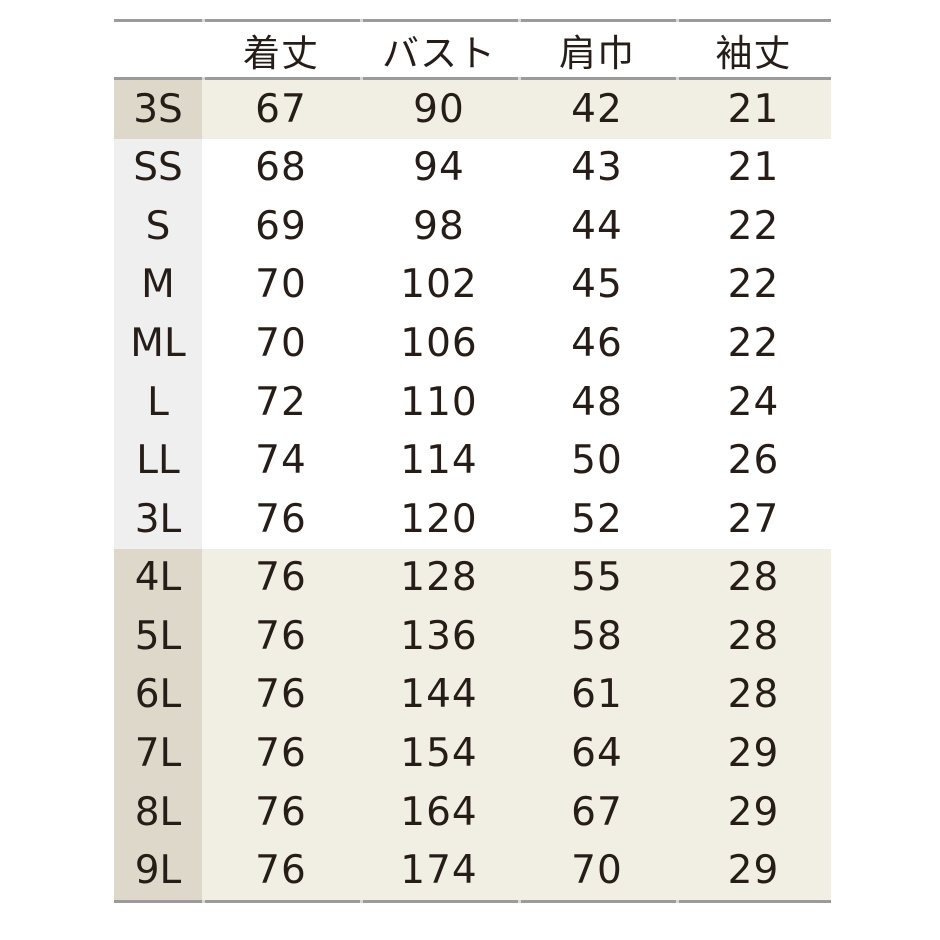  Describe the element at coordinates (158, 226) in the screenshot. I see `size-label-S: S` at that location.